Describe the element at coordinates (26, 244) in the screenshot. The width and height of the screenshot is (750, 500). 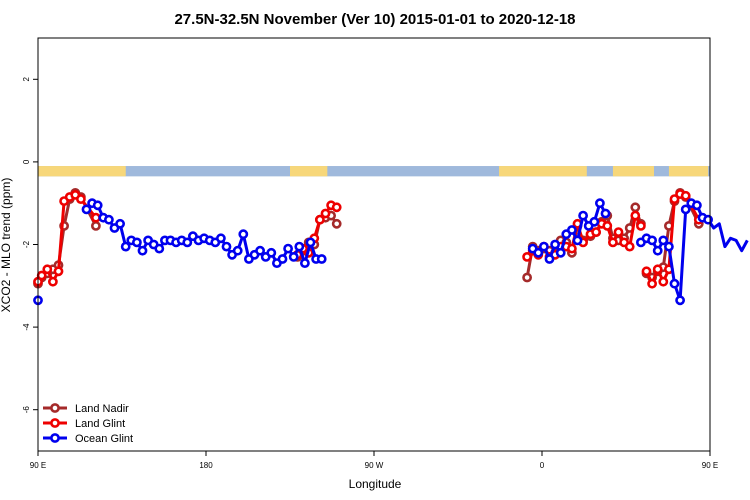
I see `y-tick-label: -2` at that location.